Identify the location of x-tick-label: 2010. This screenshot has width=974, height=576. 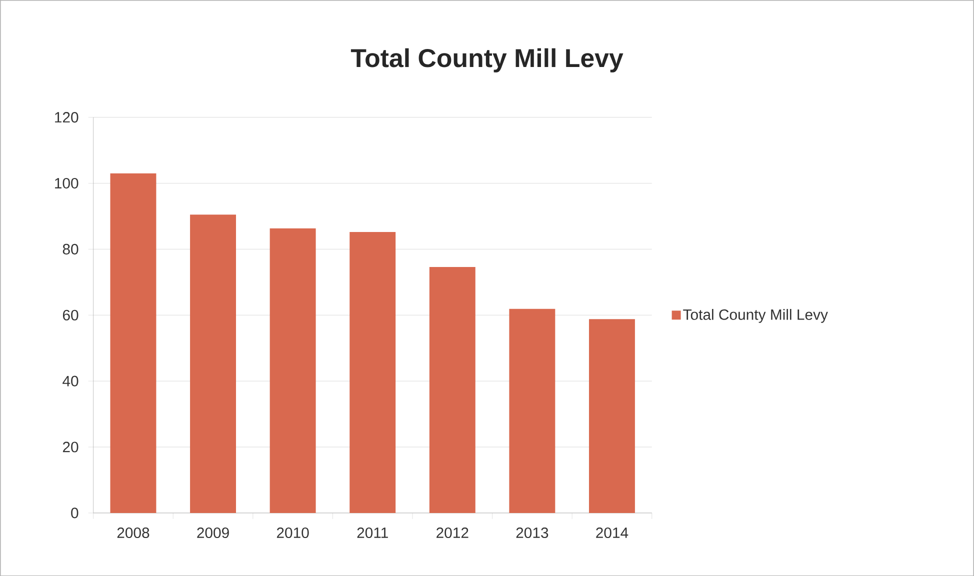
(292, 532).